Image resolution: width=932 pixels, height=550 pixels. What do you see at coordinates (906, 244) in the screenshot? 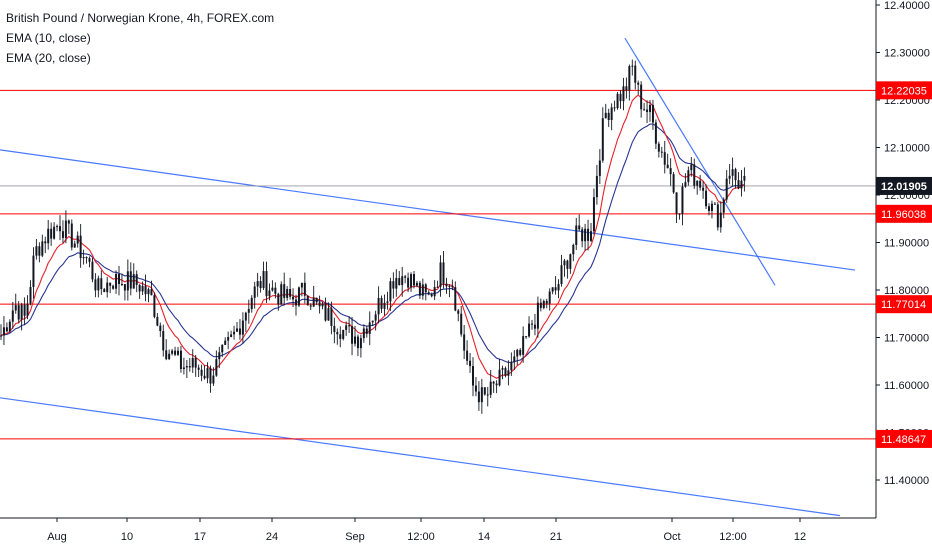
I see `price-tick-label: 11.90000` at bounding box center [906, 244].